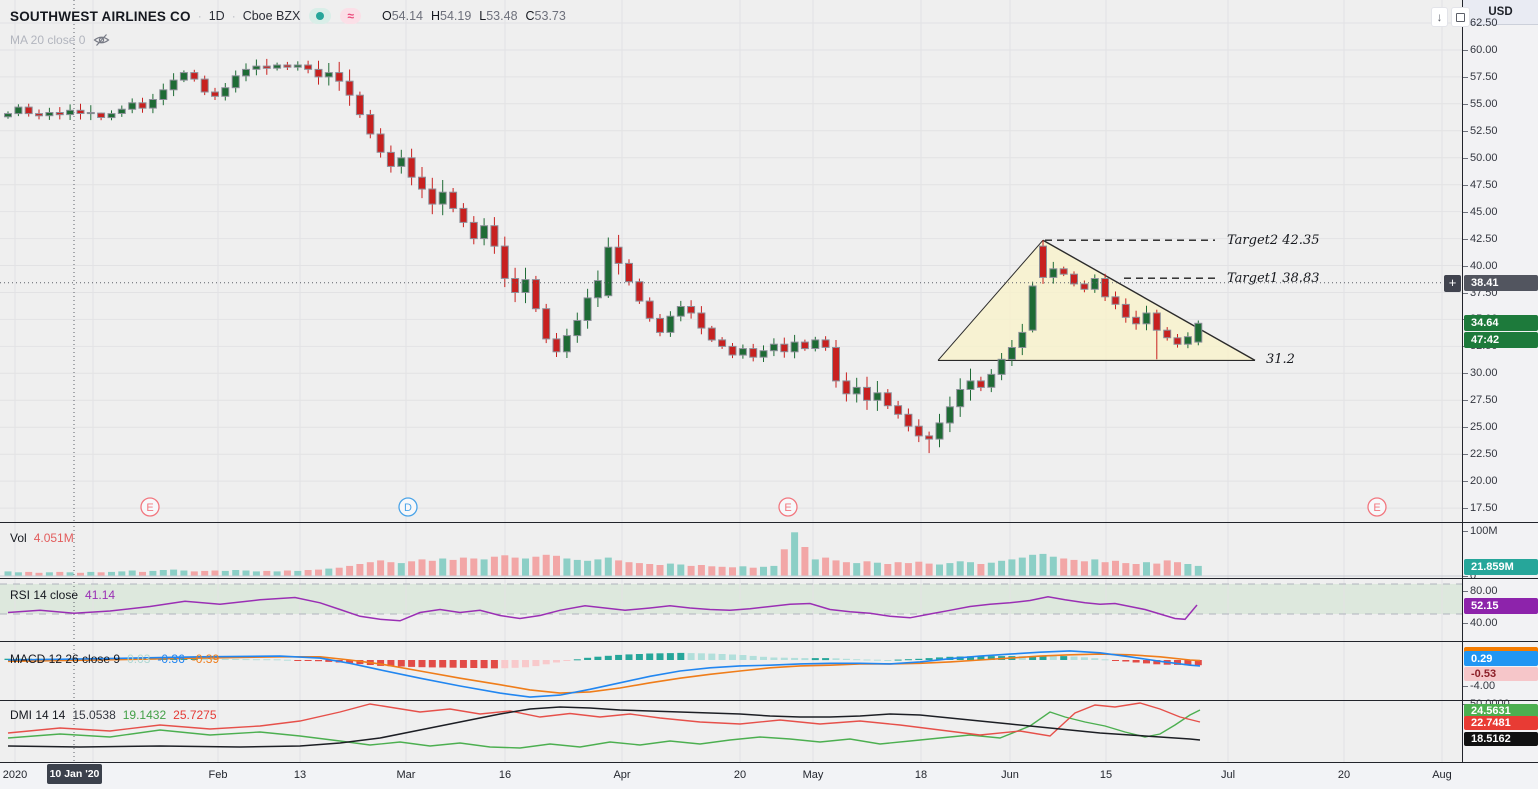 This screenshot has height=789, width=1538. Describe the element at coordinates (731, 670) in the screenshot. I see `macd-pane` at that location.